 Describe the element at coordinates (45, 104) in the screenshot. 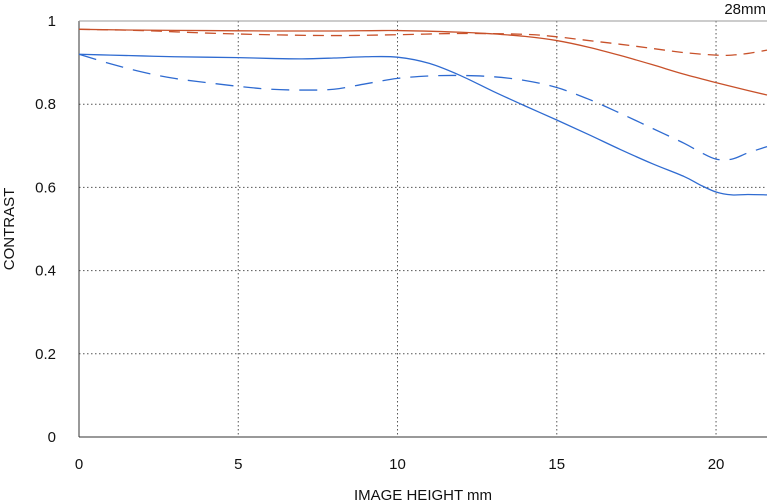

I see `y-tick-label: 0.8` at that location.